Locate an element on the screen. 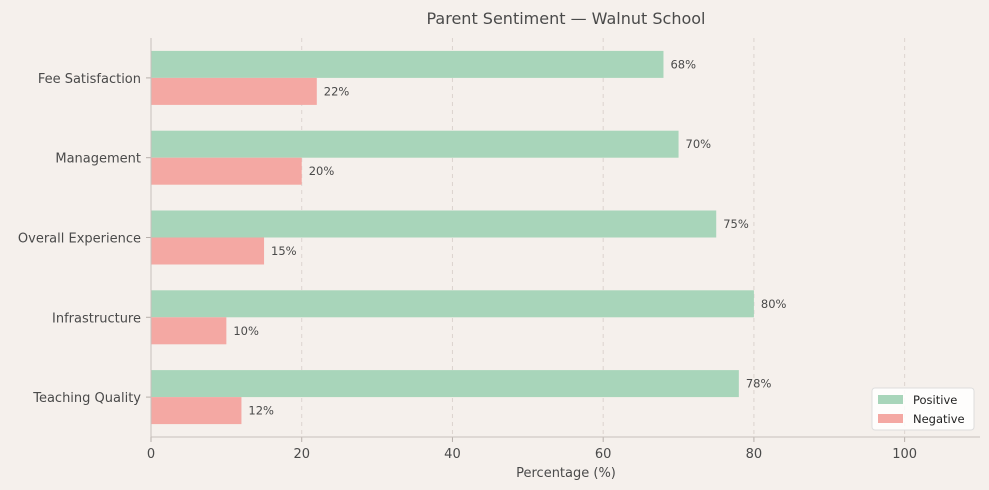 The width and height of the screenshot is (989, 490). data-label-negative: 15% is located at coordinates (284, 251).